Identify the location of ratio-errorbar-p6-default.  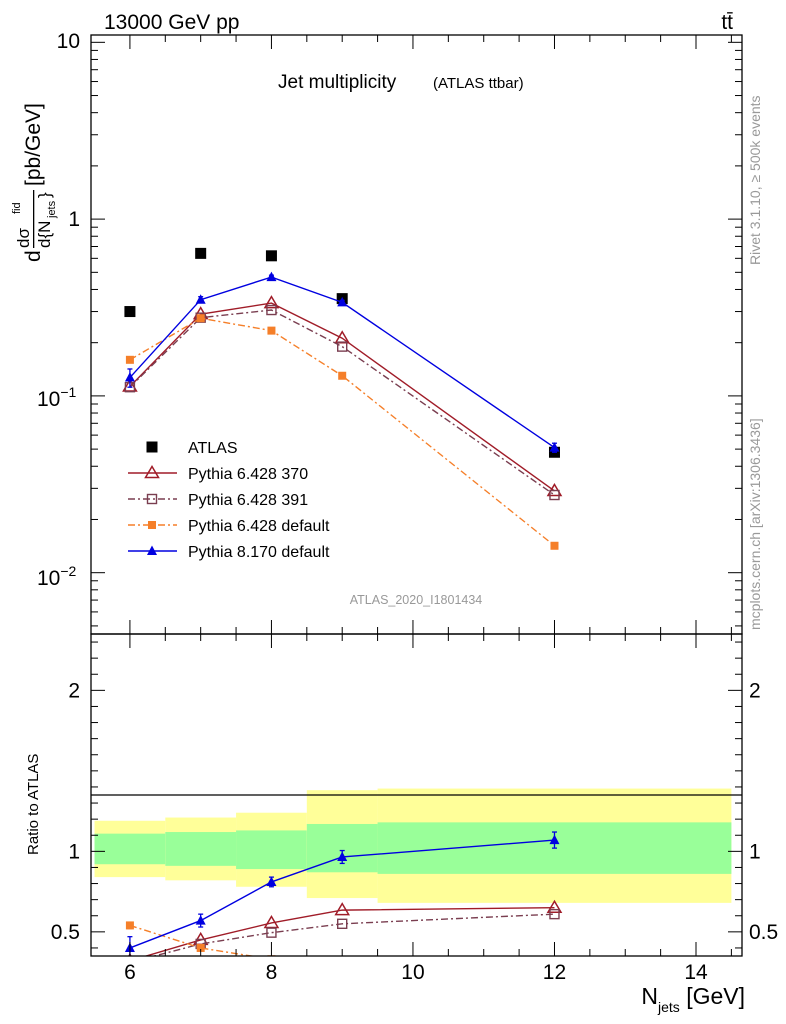
(342, 963).